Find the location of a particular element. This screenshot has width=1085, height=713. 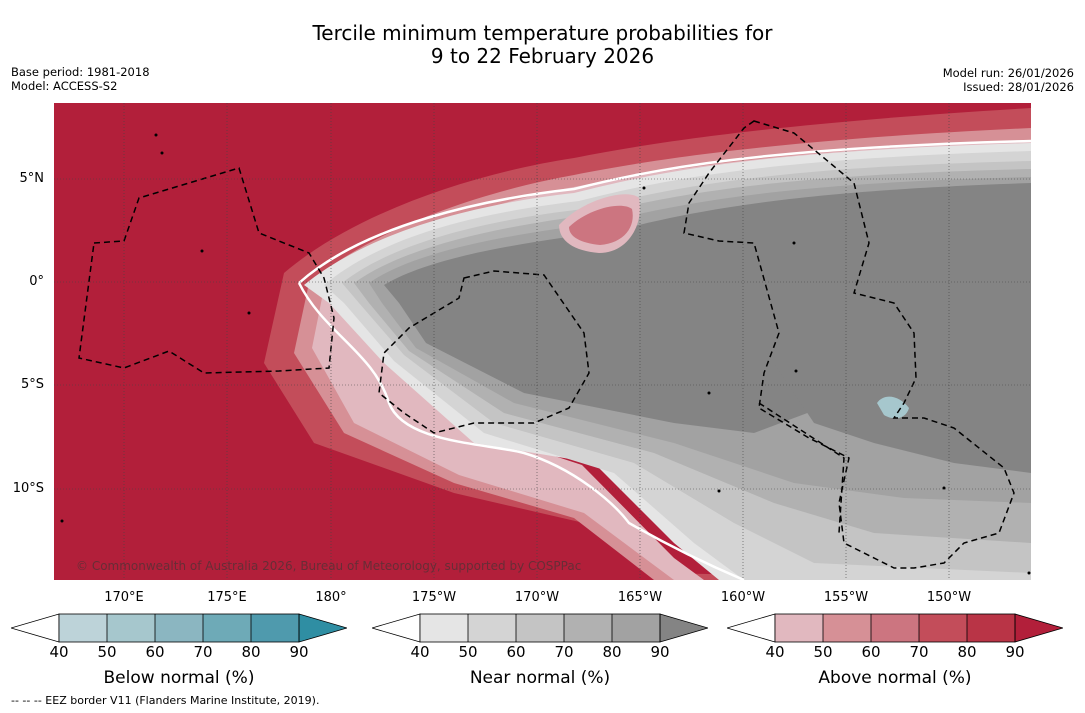

above-normal-label: Above normal (%) is located at coordinates (895, 678).